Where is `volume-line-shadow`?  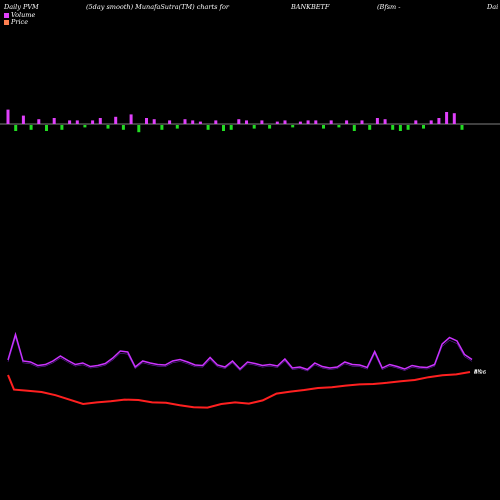 volume-line-shadow is located at coordinates (240, 354).